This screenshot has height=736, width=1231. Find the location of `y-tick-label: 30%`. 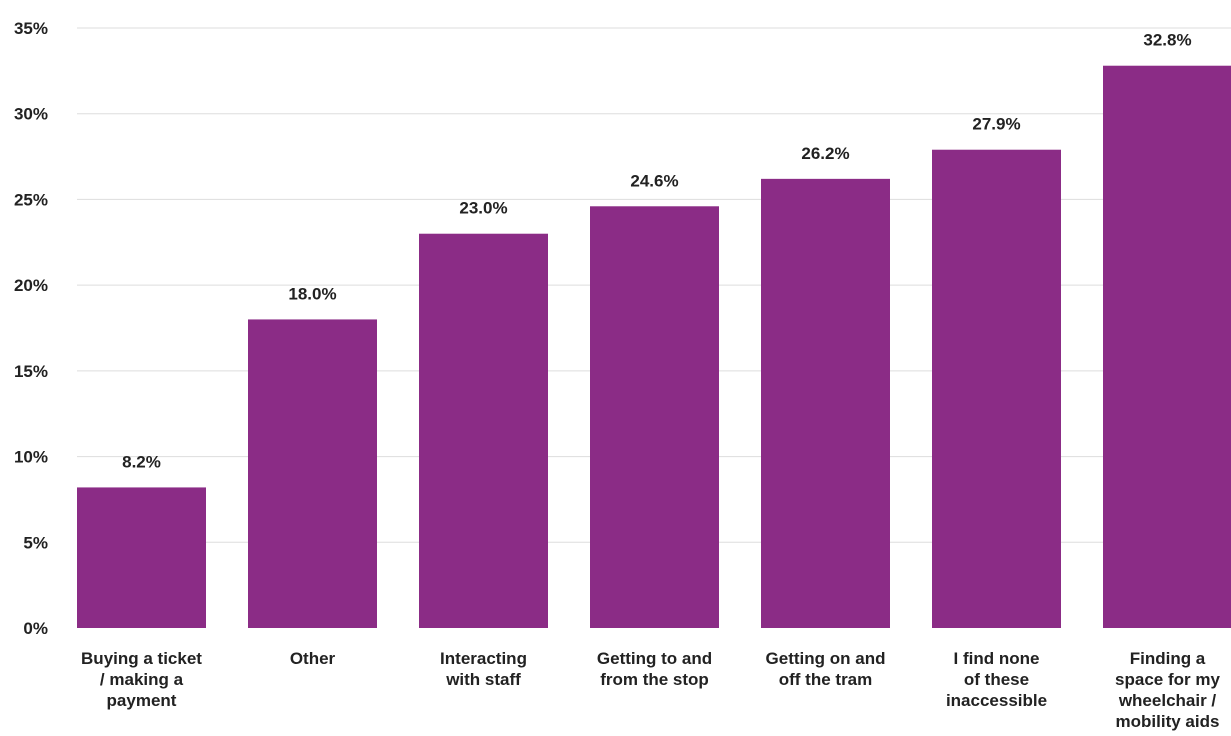

y-tick-label: 30% is located at coordinates (31, 114).